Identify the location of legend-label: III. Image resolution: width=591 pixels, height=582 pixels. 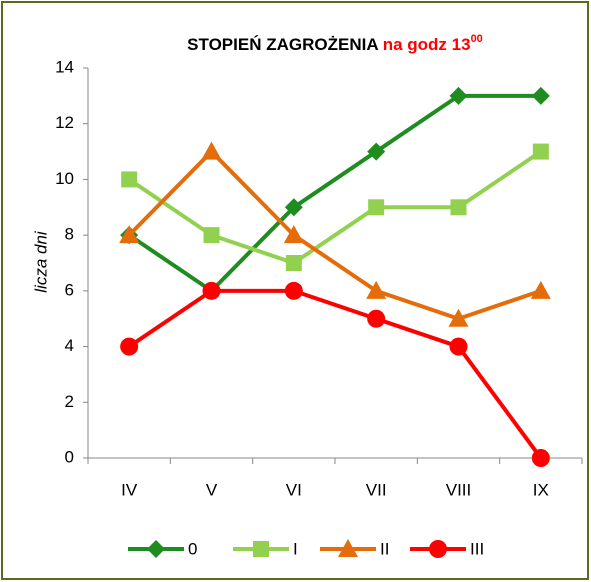
(477, 548).